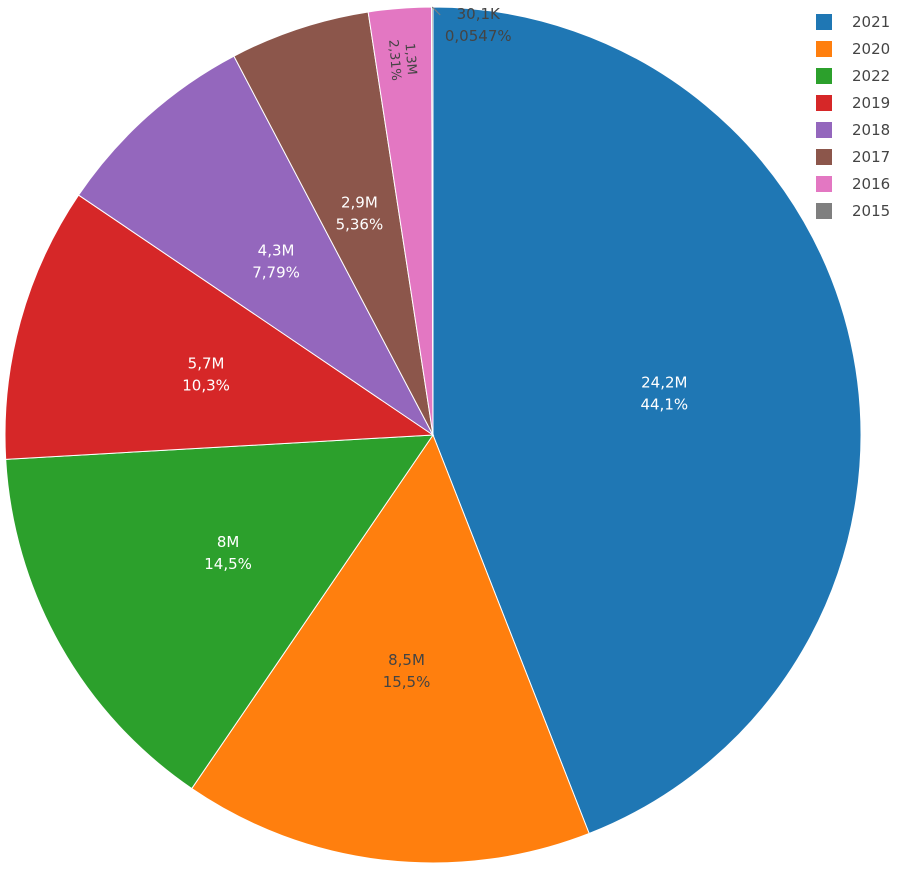 This screenshot has width=904, height=879. I want to click on legend-item-2018: 2018, so click(853, 129).